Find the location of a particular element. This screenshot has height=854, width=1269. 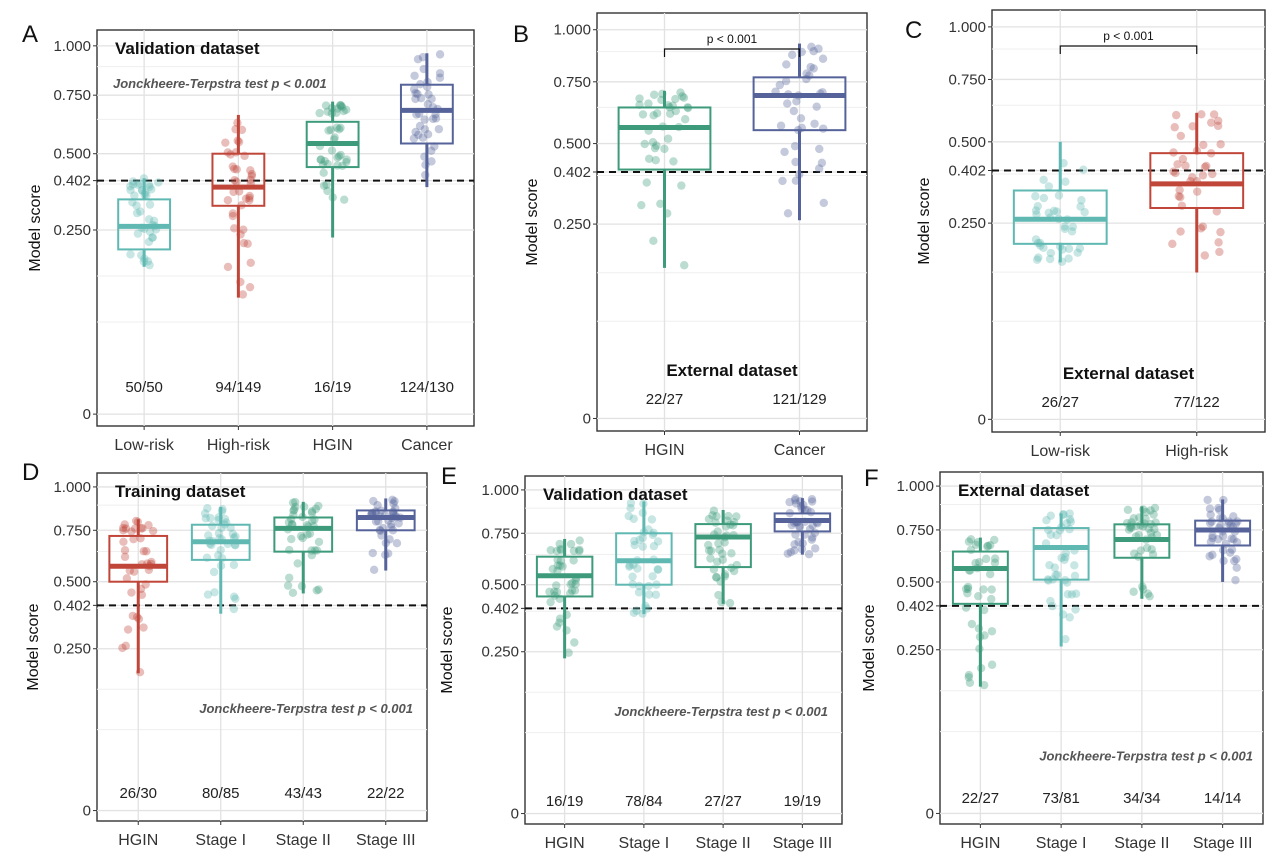

y-tick-label: 0.750 is located at coordinates (967, 79).